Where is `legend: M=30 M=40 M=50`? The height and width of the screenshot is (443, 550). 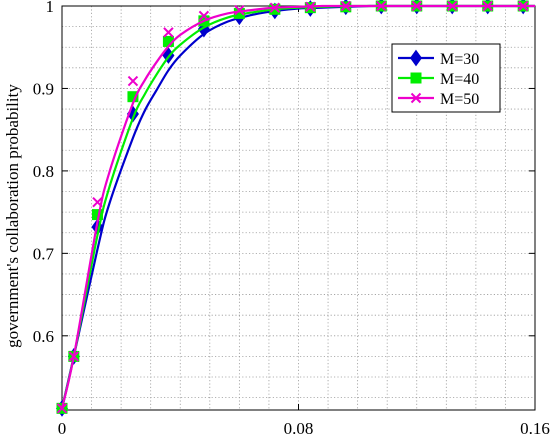
legend: M=30 M=40 M=50 is located at coordinates (446, 78).